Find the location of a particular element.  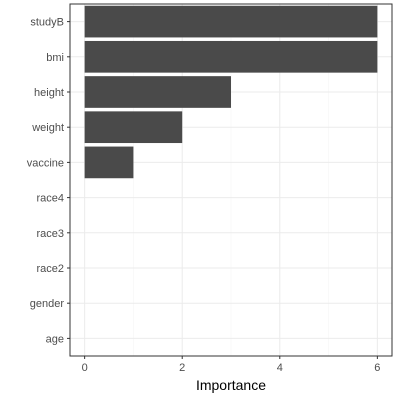

bar-studyB is located at coordinates (231, 21).